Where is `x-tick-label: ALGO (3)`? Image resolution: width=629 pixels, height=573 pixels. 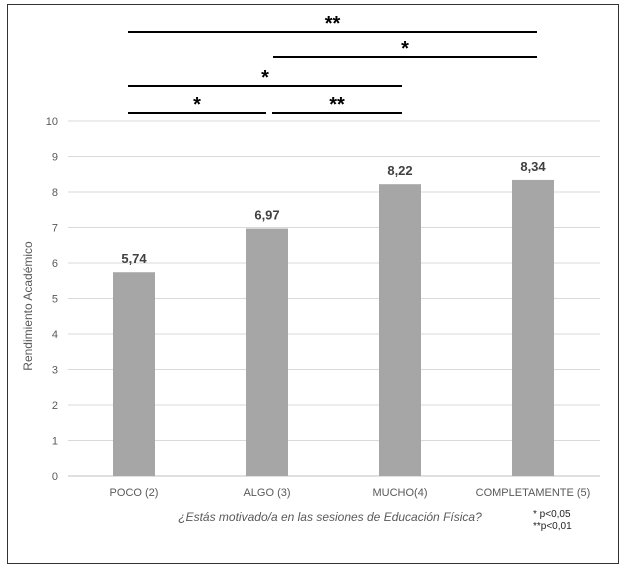 x-tick-label: ALGO (3) is located at coordinates (266, 493).